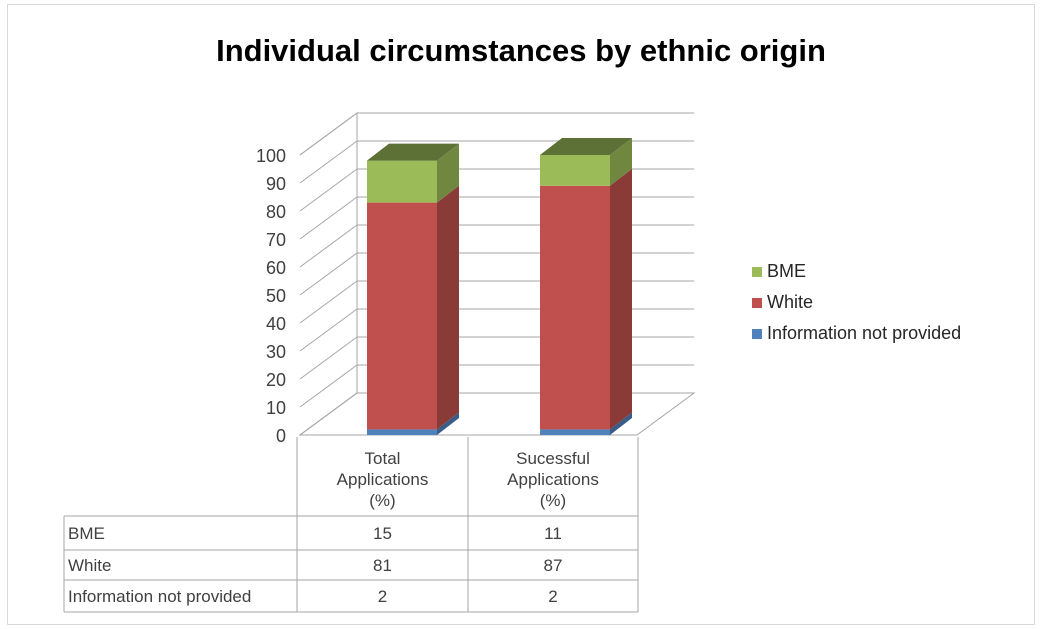  Describe the element at coordinates (856, 271) in the screenshot. I see `legend-item: BME` at that location.